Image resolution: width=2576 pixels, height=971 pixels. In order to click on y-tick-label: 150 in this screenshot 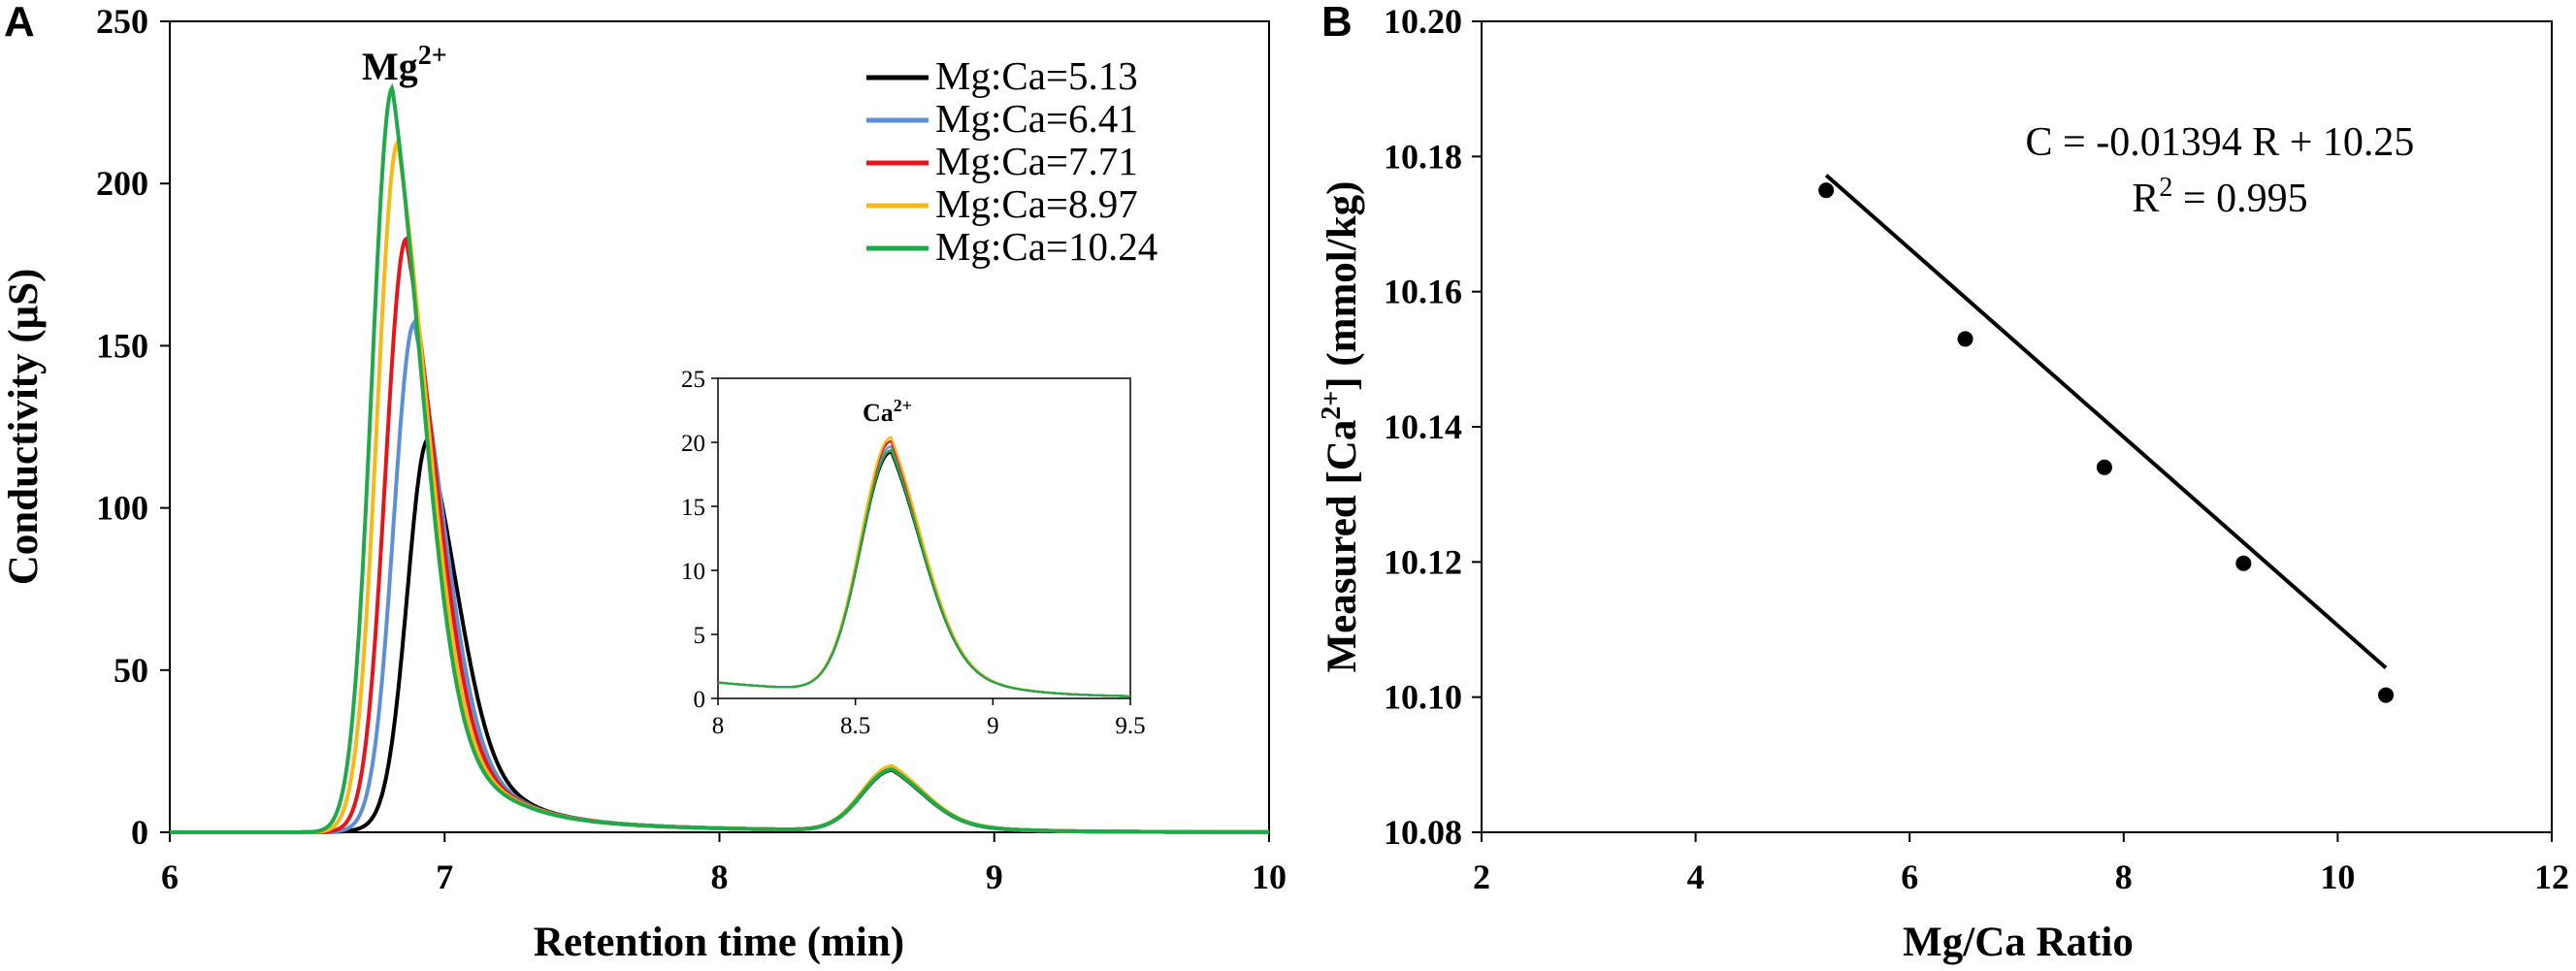, I will do `click(122, 345)`.